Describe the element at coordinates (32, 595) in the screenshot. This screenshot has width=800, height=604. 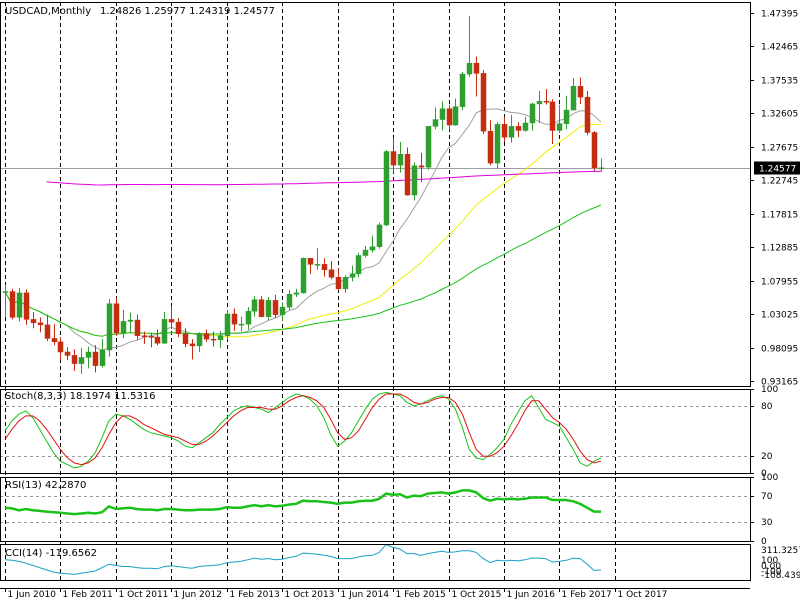
I see `time-label: 1 Jun 2010` at that location.